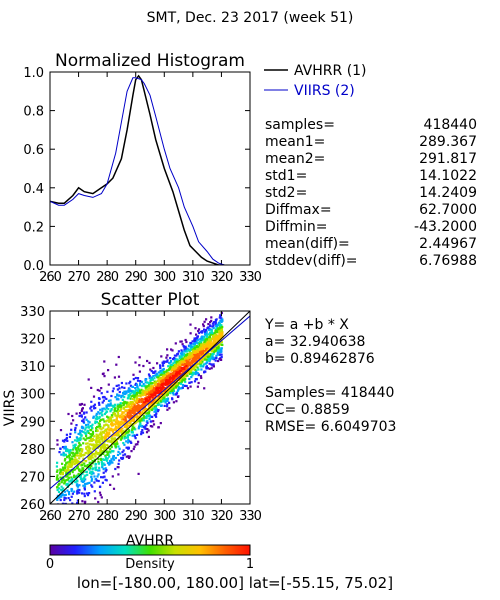 This screenshot has width=500, height=600. What do you see at coordinates (250, 516) in the screenshot?
I see `scatter-x-tick-label: 330` at bounding box center [250, 516].